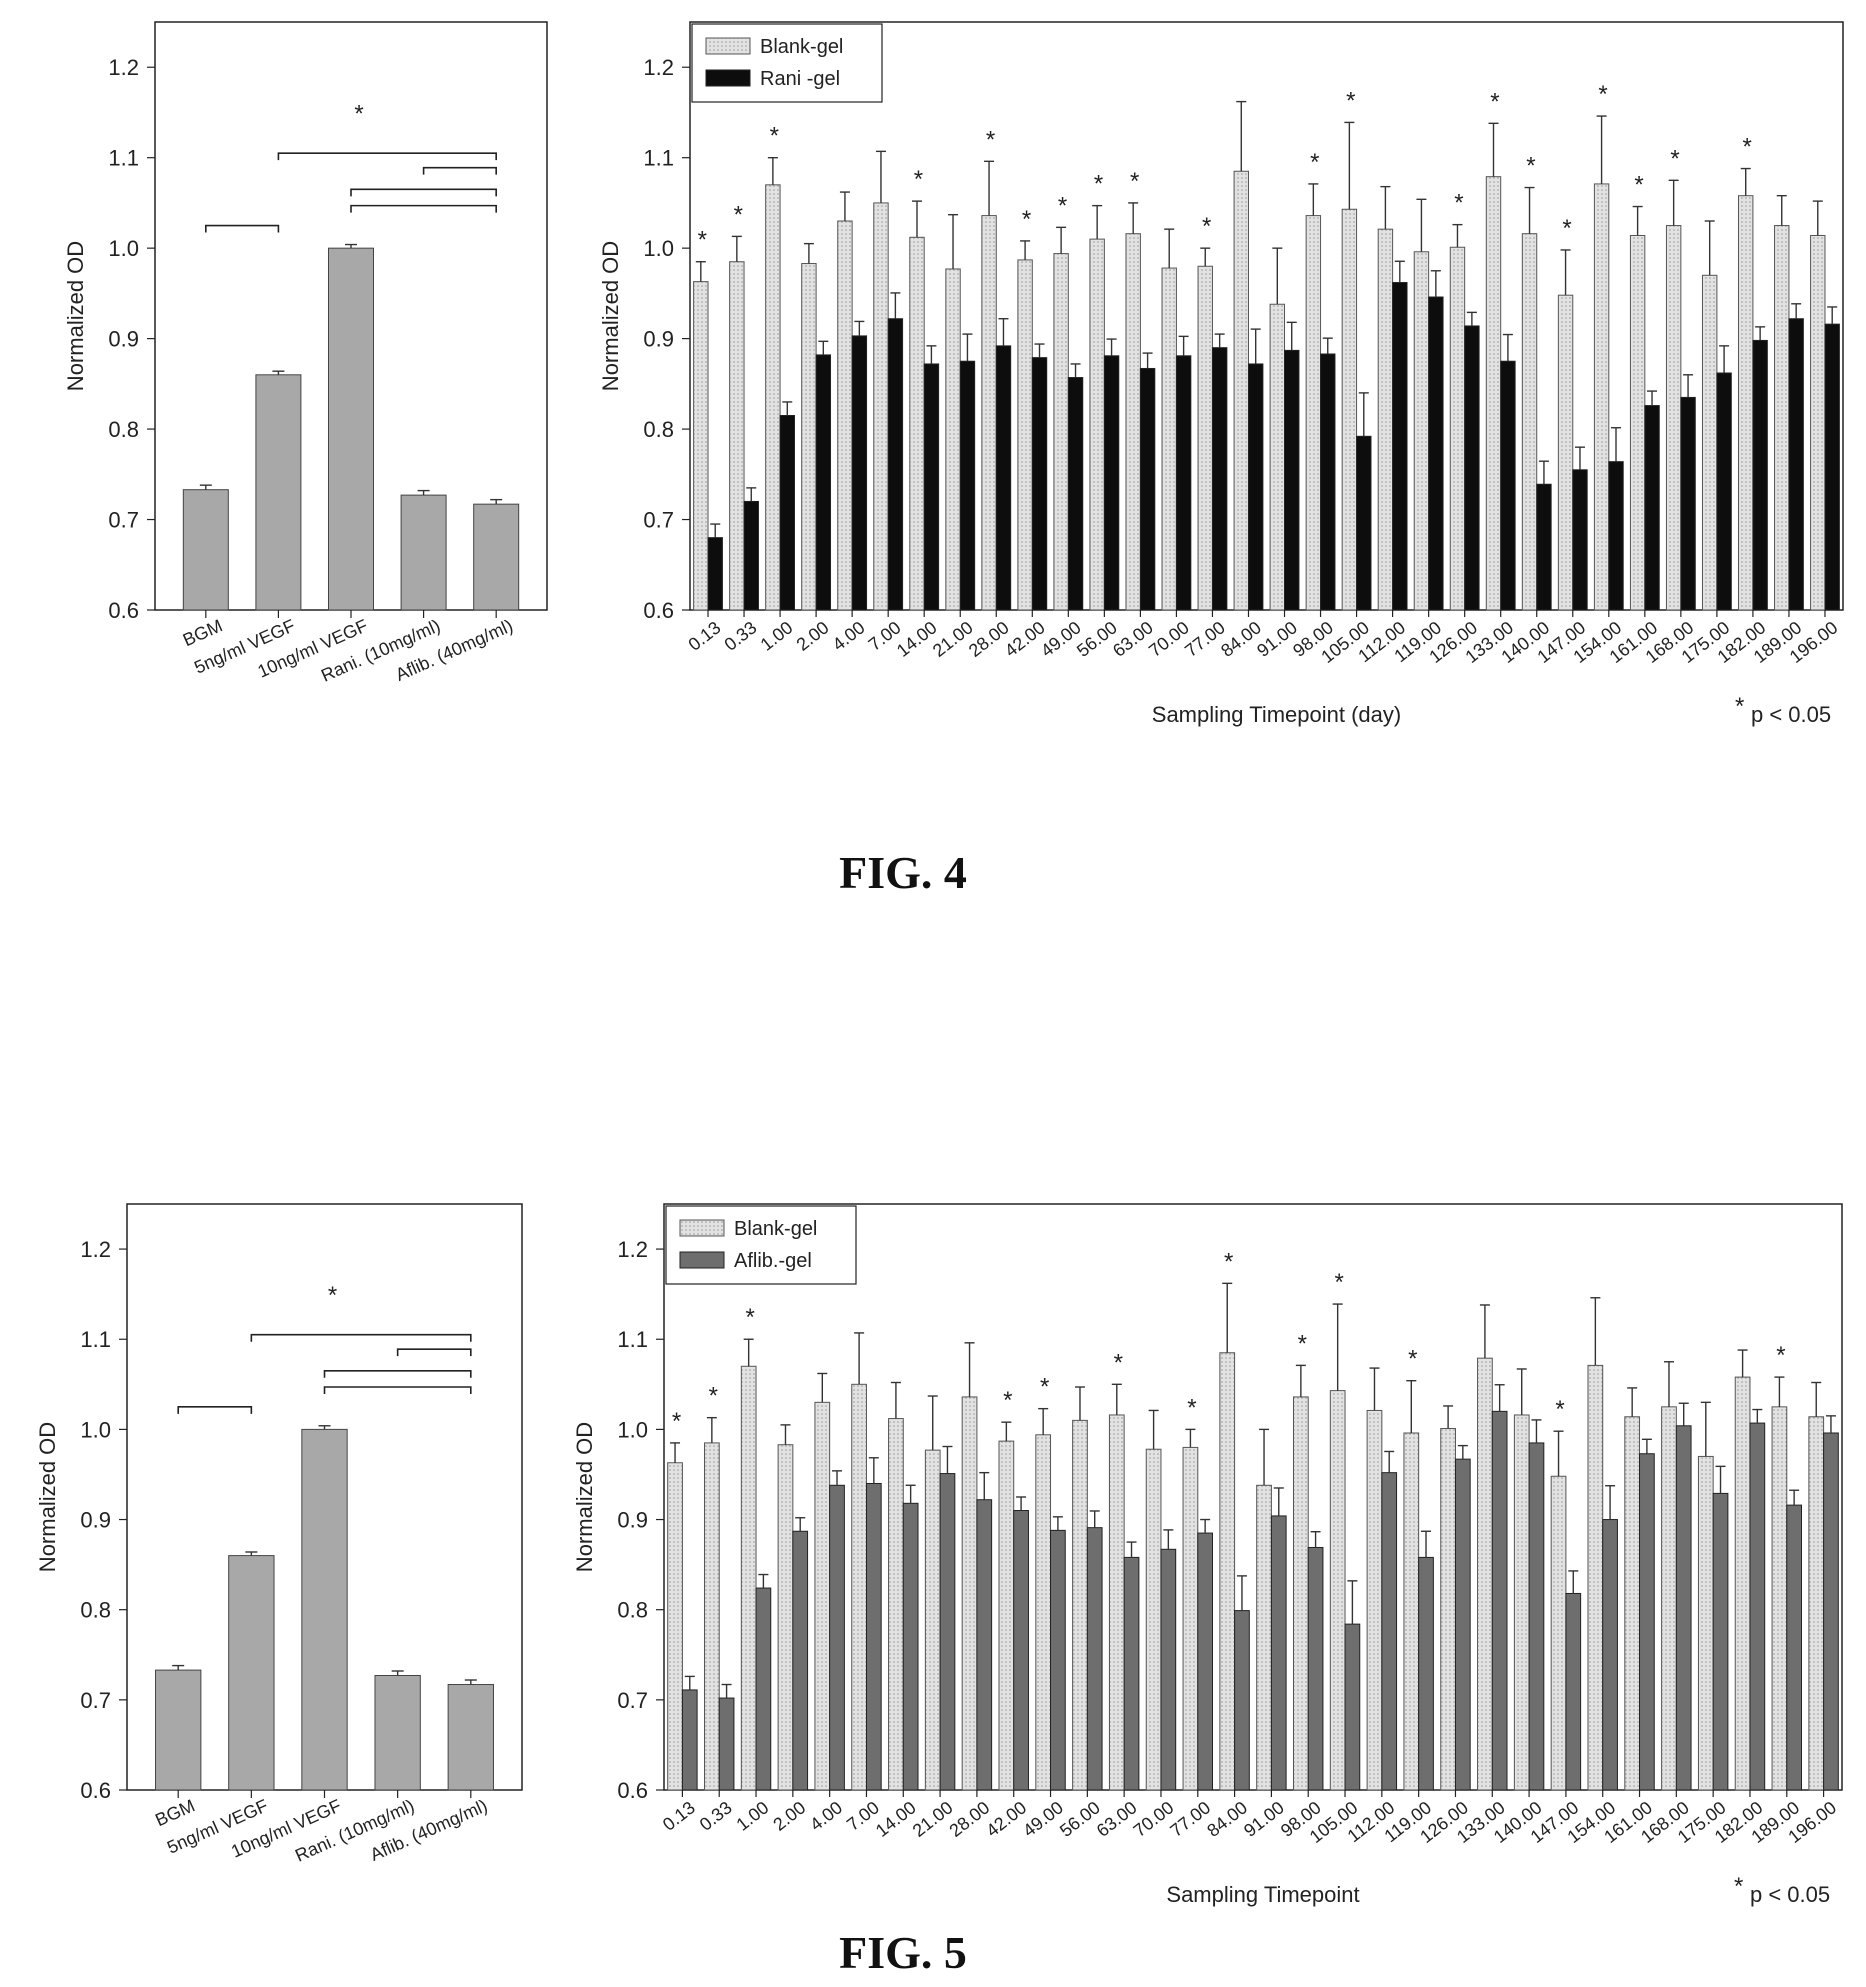 The width and height of the screenshot is (1866, 1987). Describe the element at coordinates (1133, 638) in the screenshot. I see `x-category-label: 63.00` at that location.